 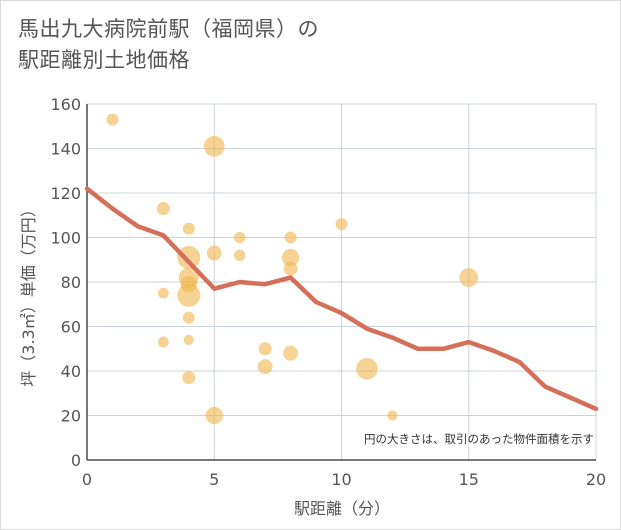 What do you see at coordinates (342, 508) in the screenshot?
I see `x-axis-label: 駅距離（分）` at bounding box center [342, 508].